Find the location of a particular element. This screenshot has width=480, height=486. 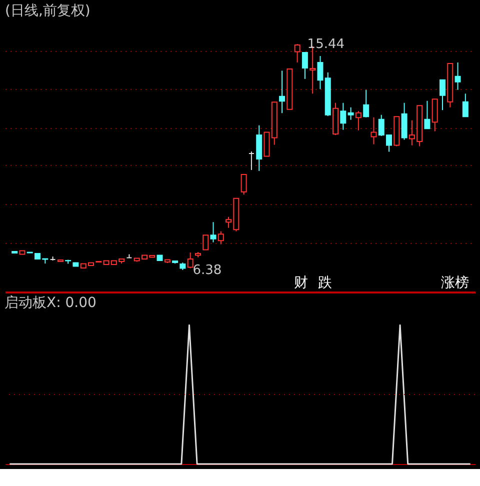

text: 涨榜 is located at coordinates (455, 283).